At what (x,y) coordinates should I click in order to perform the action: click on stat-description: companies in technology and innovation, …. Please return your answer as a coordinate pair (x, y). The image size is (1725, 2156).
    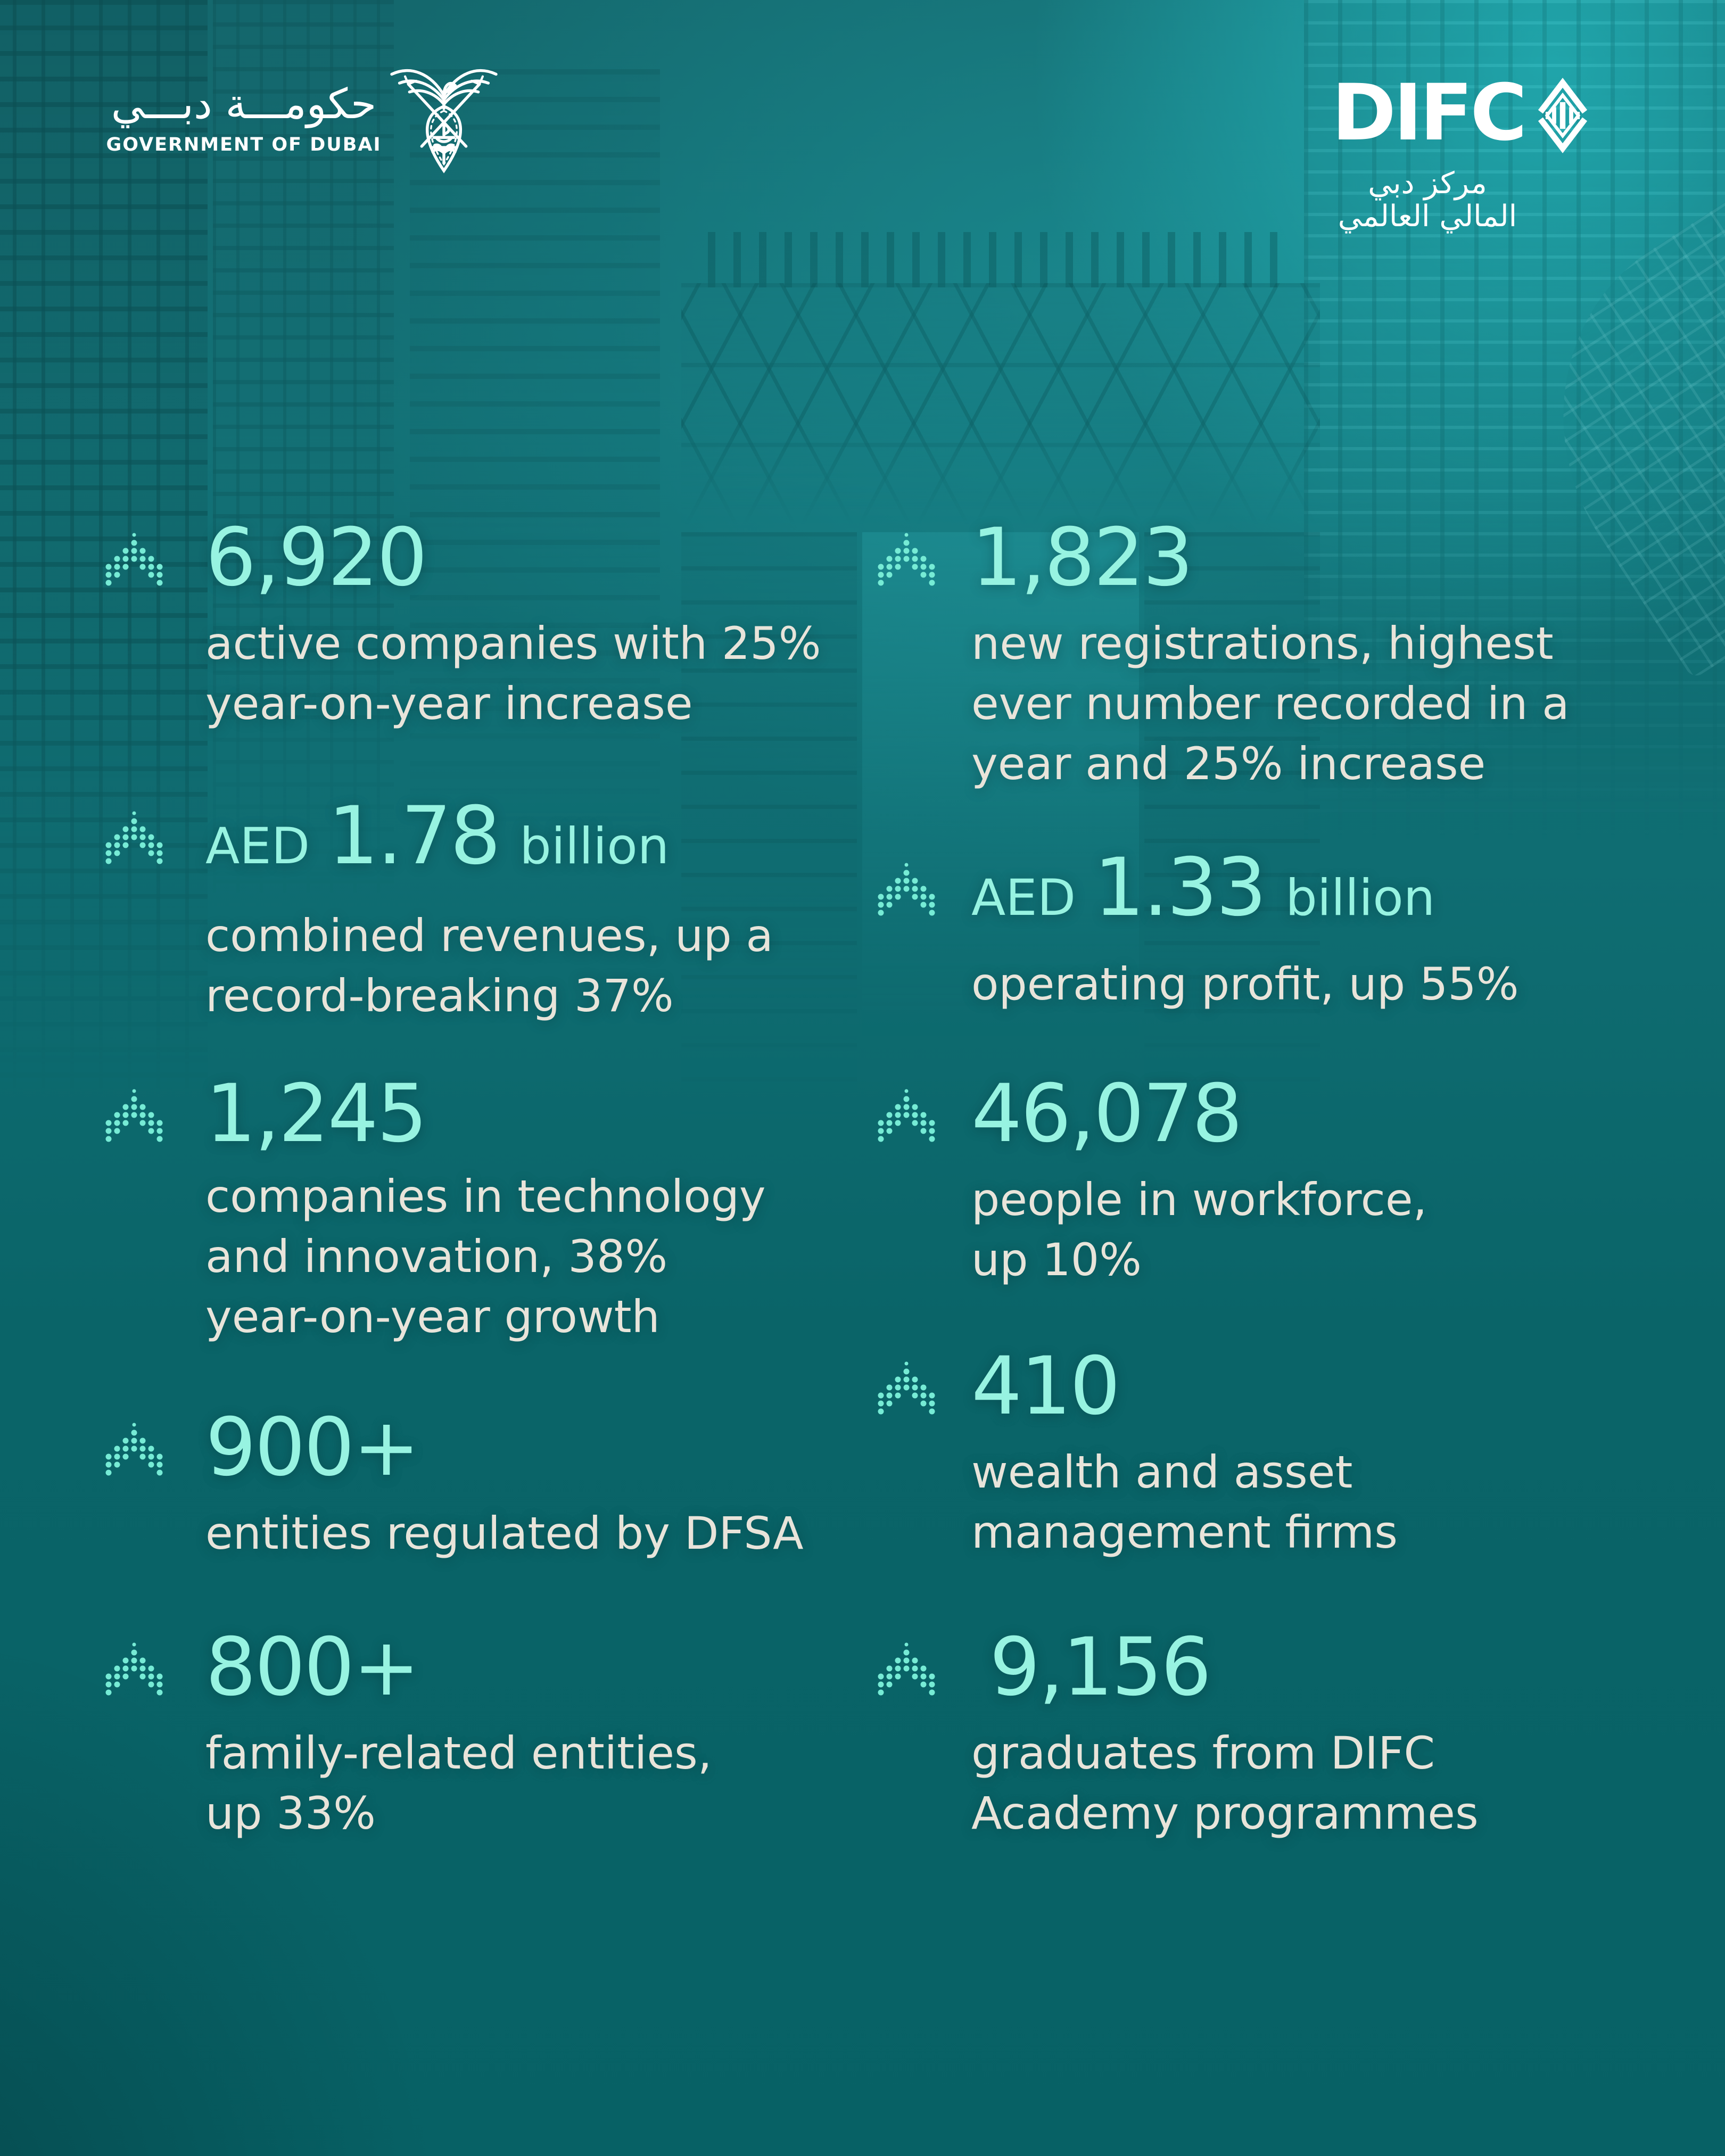
    Looking at the image, I should click on (485, 1256).